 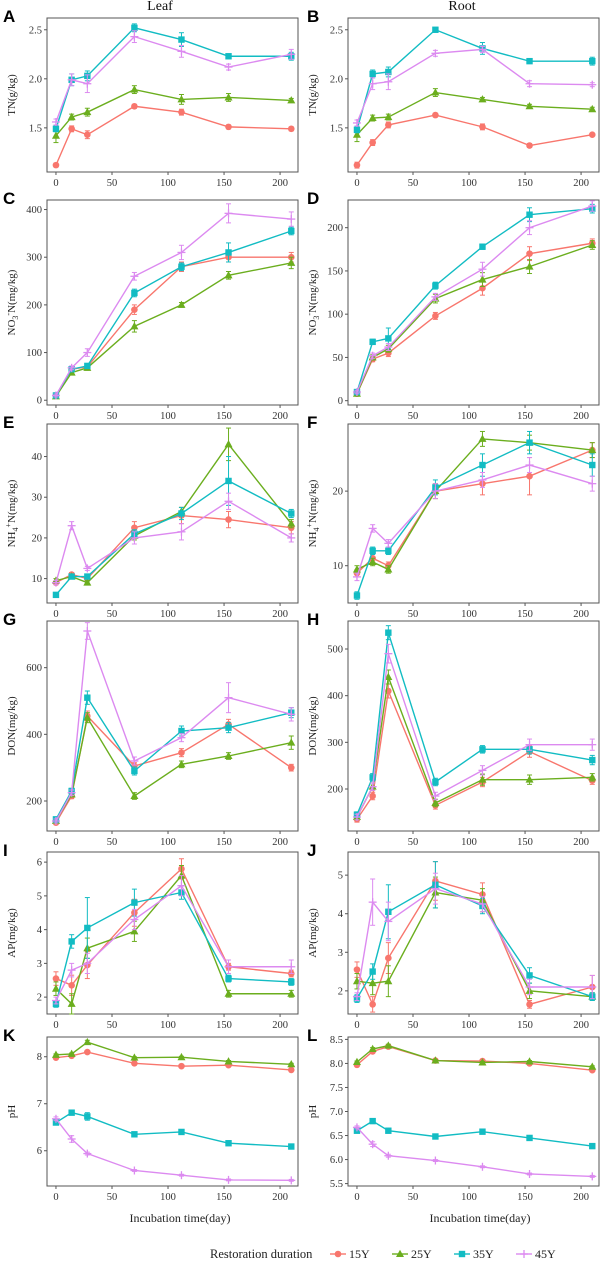 I want to click on legend-label: 45Y, so click(x=545, y=1254).